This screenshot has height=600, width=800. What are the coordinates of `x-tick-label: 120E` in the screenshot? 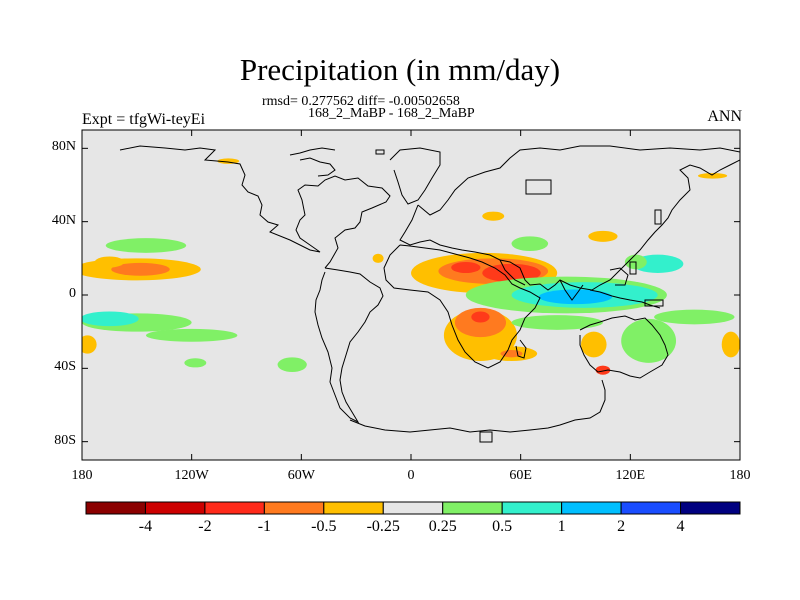 It's located at (630, 475).